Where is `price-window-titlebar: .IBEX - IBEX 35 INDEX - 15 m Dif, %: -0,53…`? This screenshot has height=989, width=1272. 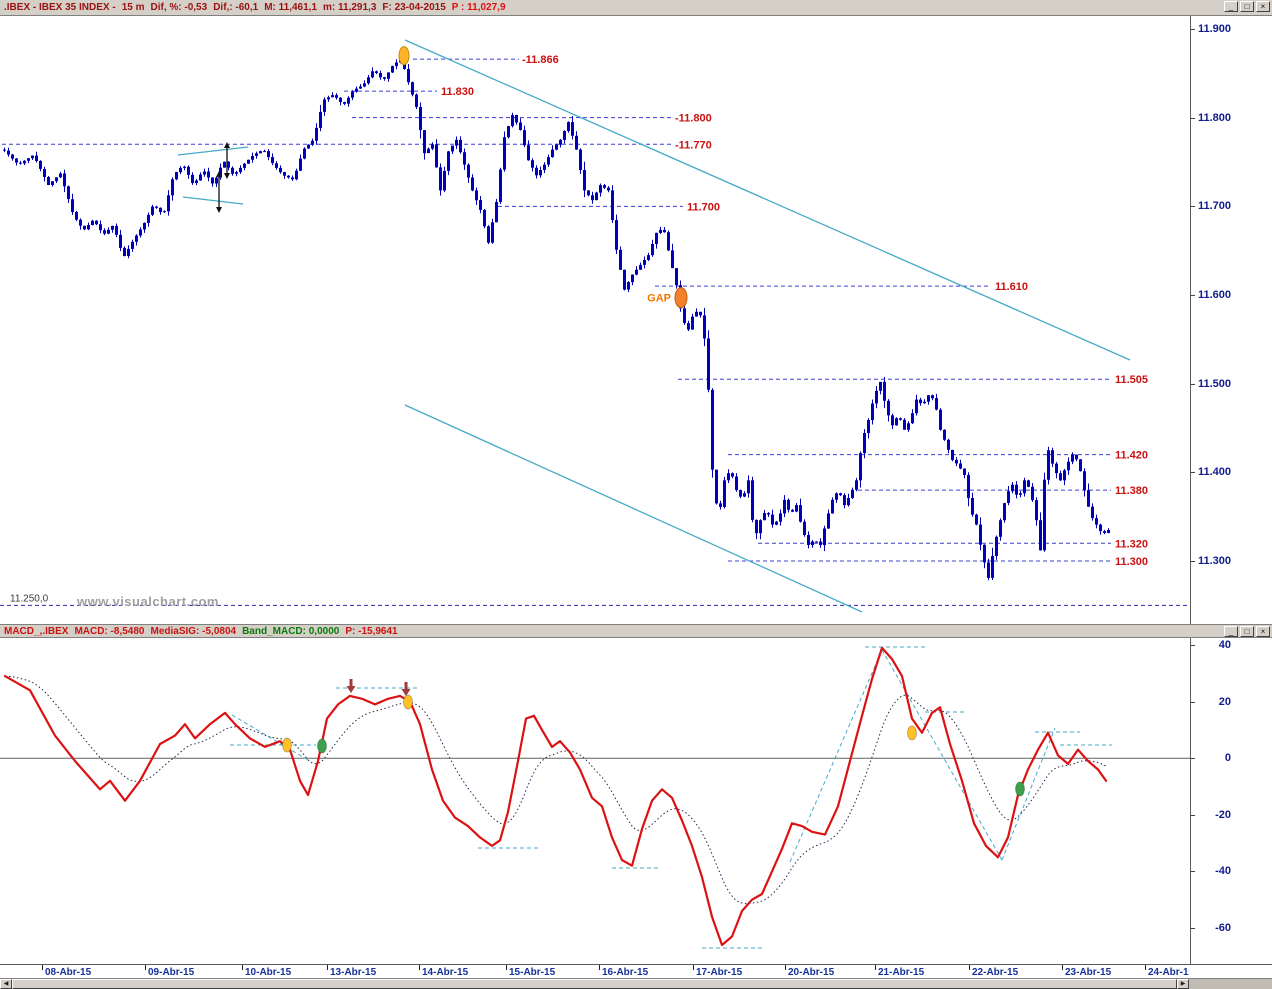
price-window-titlebar: .IBEX - IBEX 35 INDEX - 15 m Dif, %: -0,53… is located at coordinates (636, 8).